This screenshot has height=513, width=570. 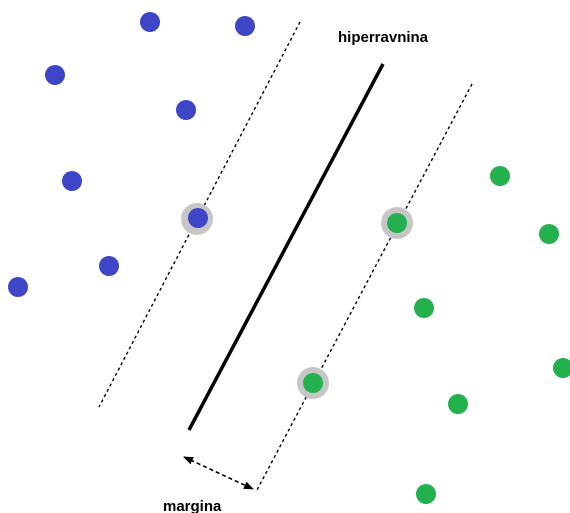 I want to click on margin-arrow, so click(x=218, y=473).